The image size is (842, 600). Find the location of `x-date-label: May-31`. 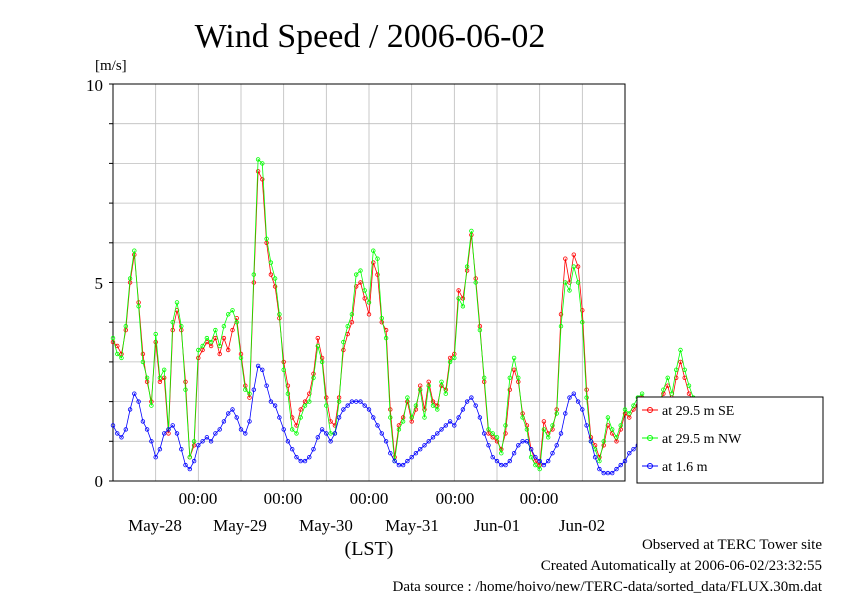

x-date-label: May-31 is located at coordinates (412, 525).